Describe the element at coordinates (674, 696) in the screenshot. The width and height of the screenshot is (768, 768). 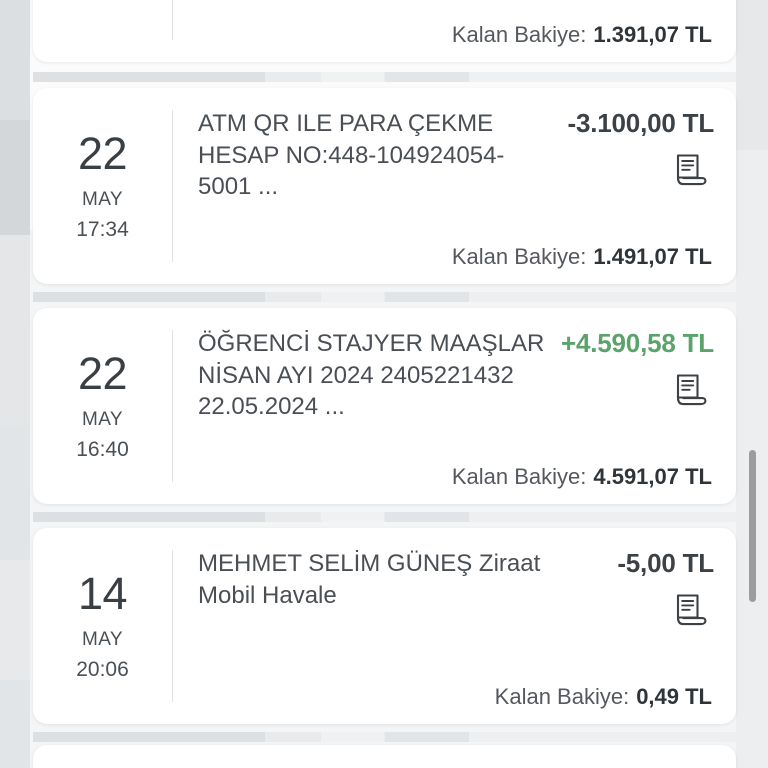
I see `remaining-balance-value: 0,49 TL` at that location.